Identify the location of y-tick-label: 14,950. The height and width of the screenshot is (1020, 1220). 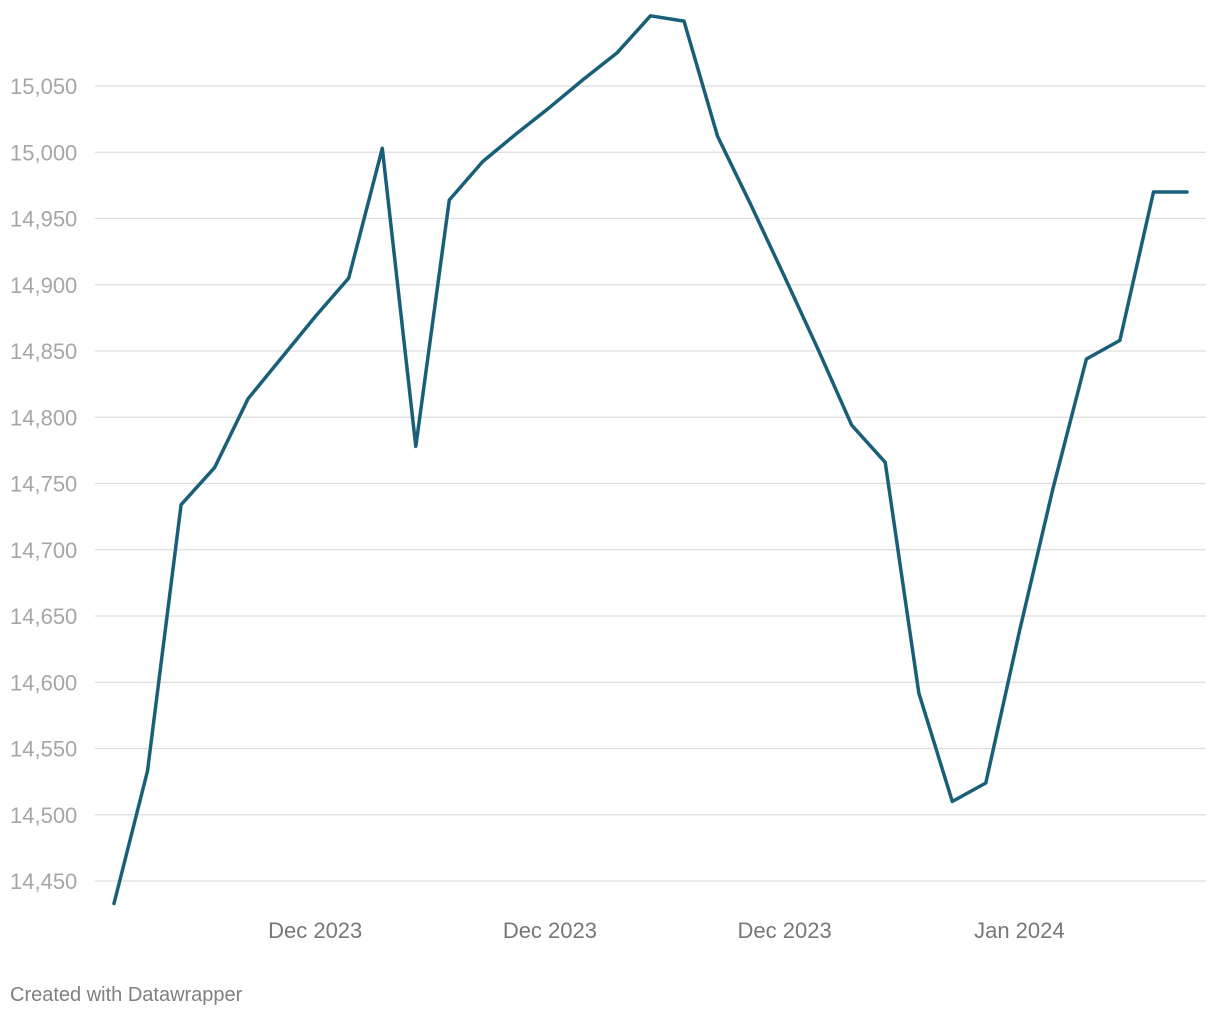
(43, 219).